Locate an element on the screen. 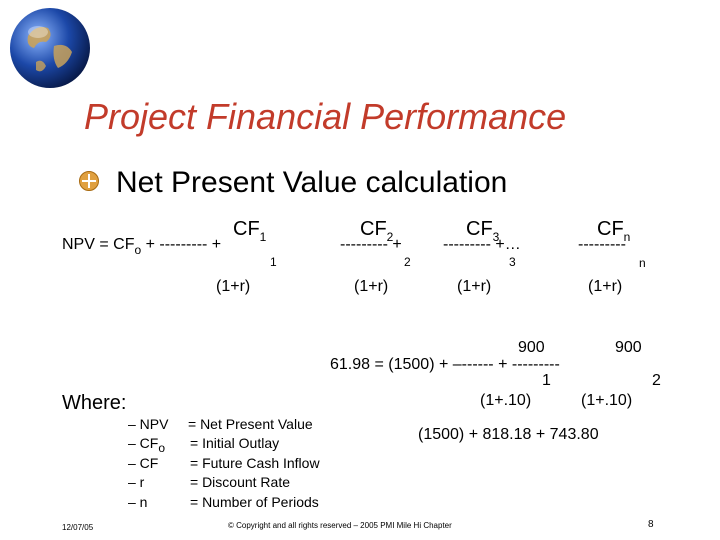 Image resolution: width=720 pixels, height=540 pixels. formula-npv-line: NPV = CFo + --------- + is located at coordinates (142, 246).